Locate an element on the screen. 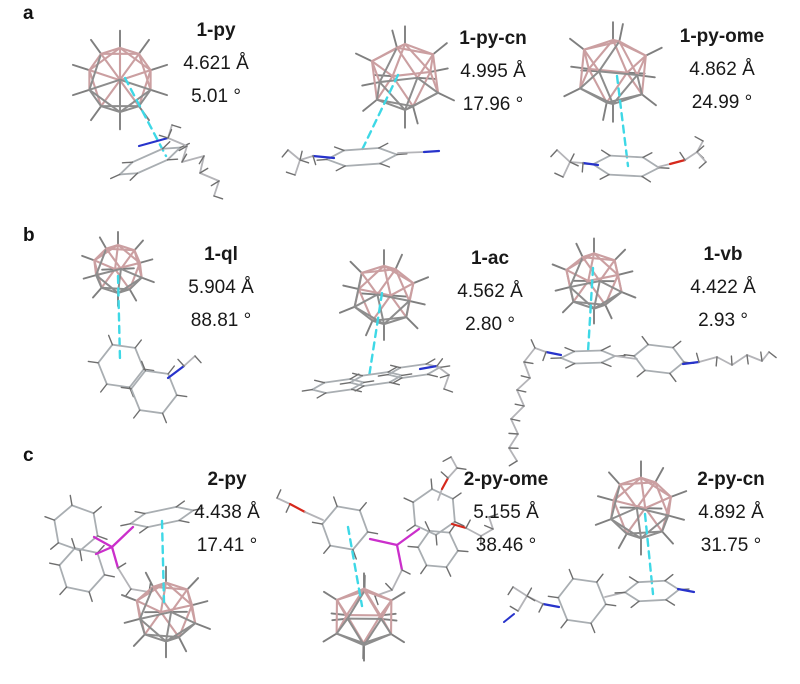 This screenshot has height=684, width=800. angle-value: 24.99 ° is located at coordinates (722, 102).